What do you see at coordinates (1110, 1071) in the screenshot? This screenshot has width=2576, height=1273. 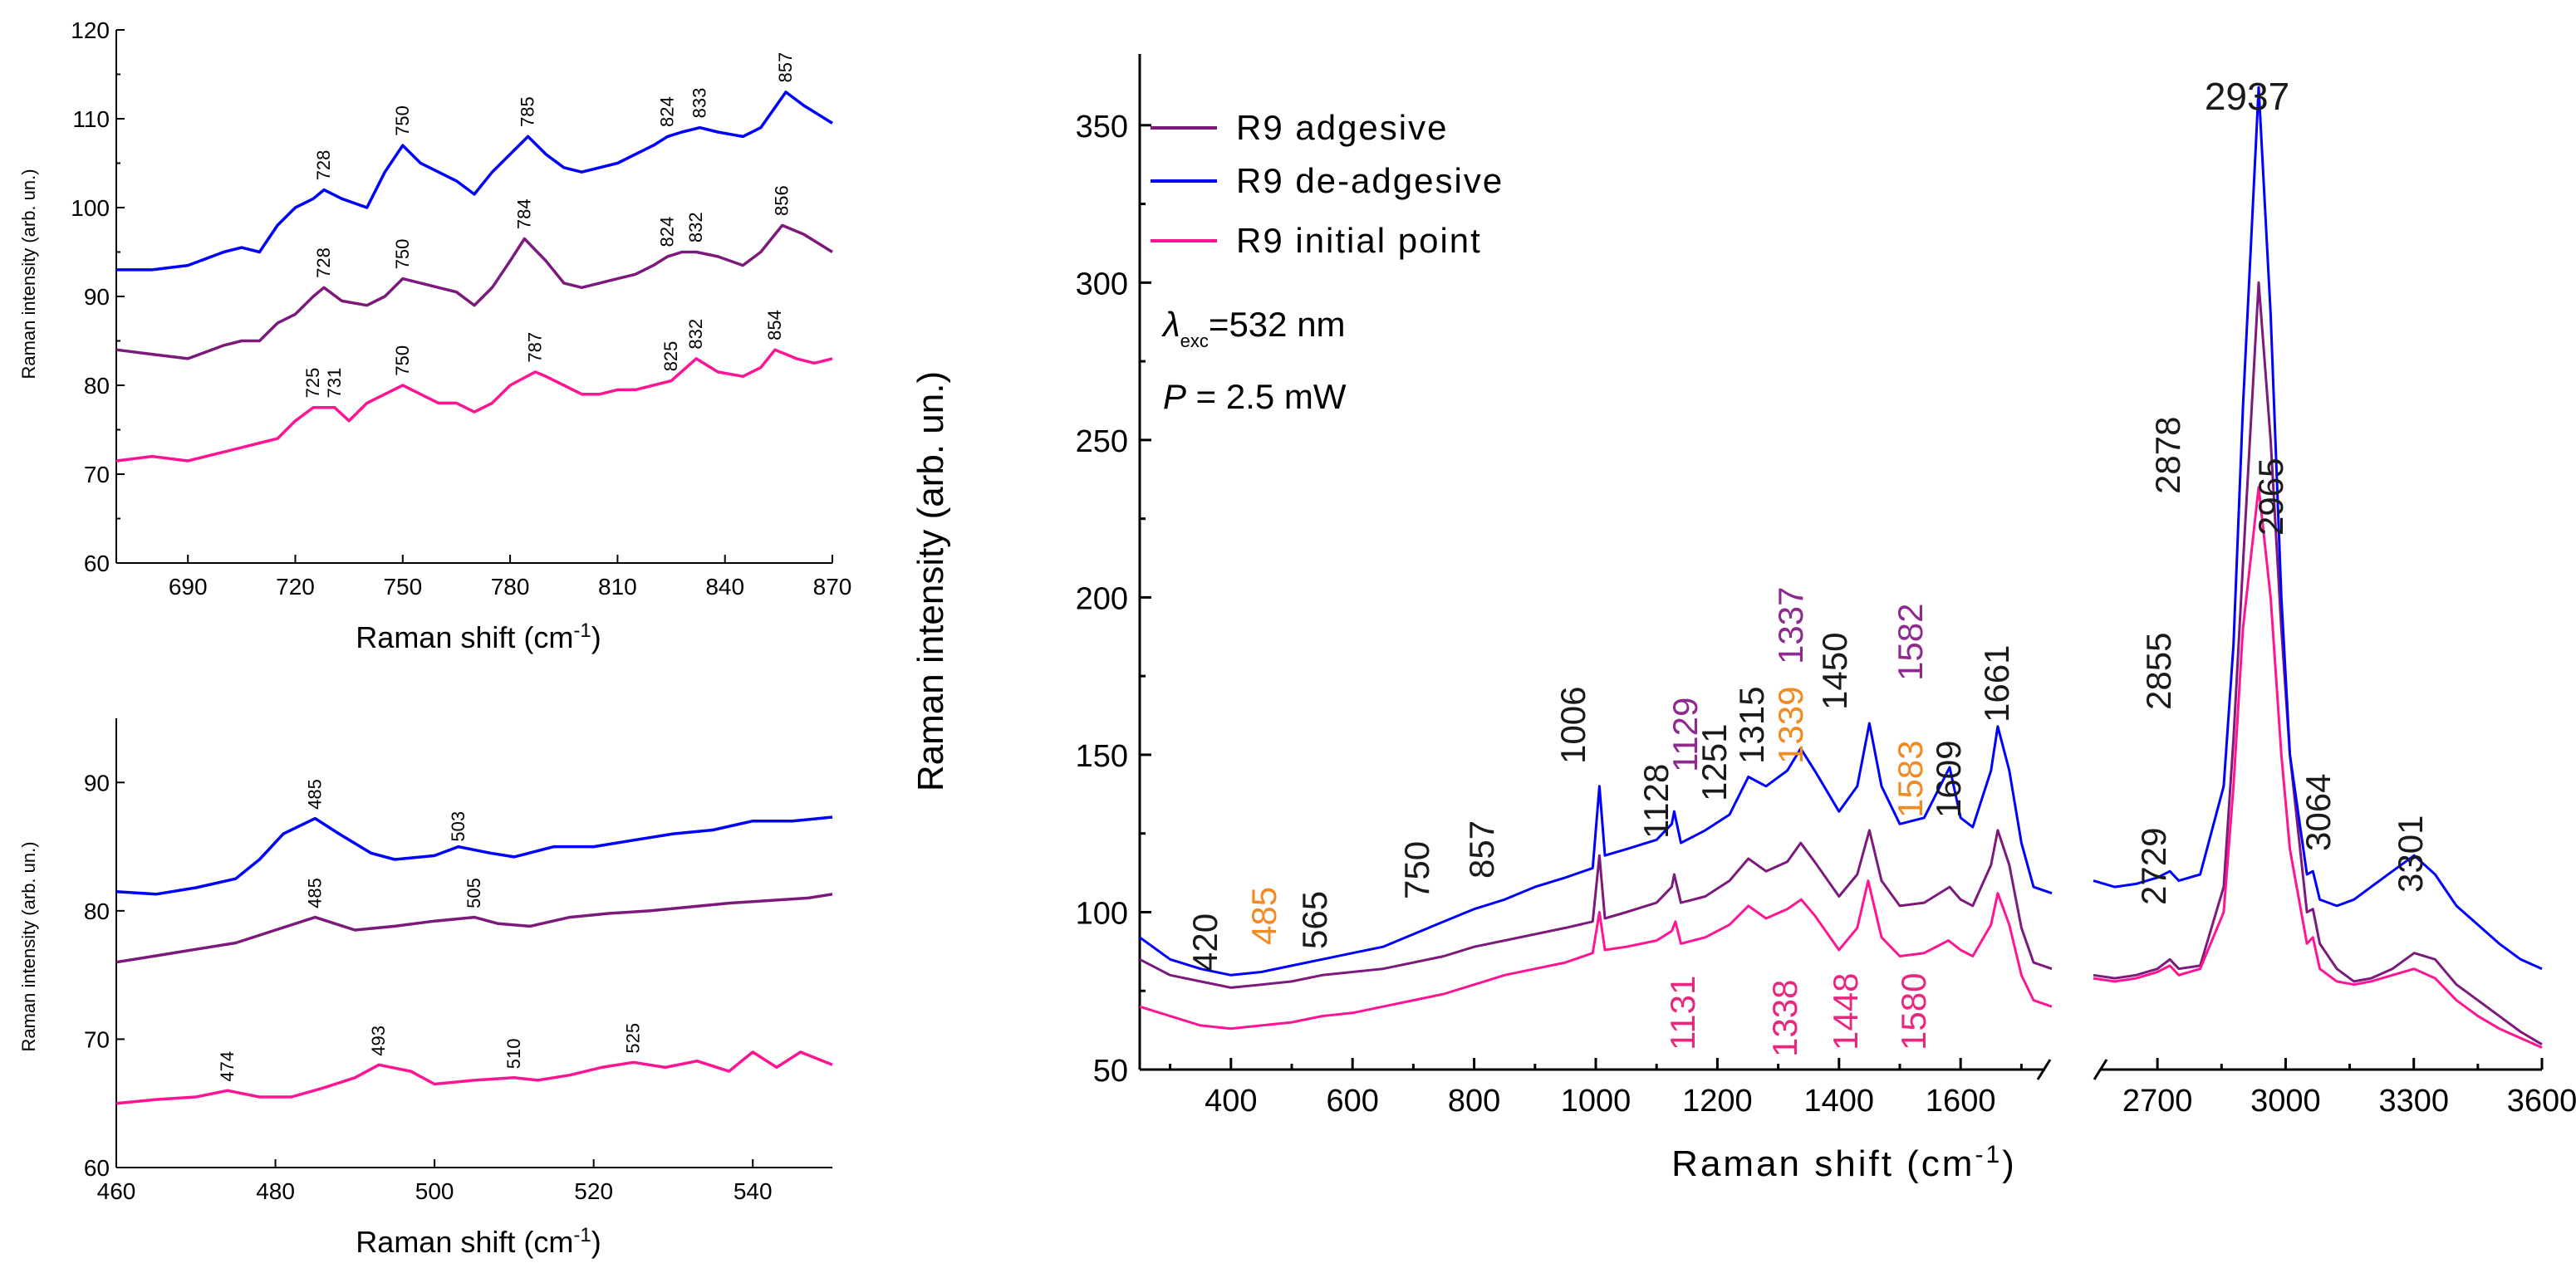 I see `y-tick-label: 50` at bounding box center [1110, 1071].